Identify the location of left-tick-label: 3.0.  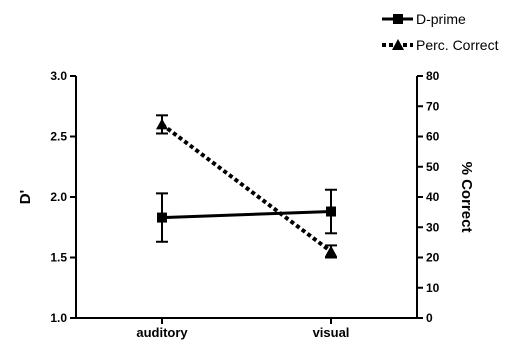
(58, 76).